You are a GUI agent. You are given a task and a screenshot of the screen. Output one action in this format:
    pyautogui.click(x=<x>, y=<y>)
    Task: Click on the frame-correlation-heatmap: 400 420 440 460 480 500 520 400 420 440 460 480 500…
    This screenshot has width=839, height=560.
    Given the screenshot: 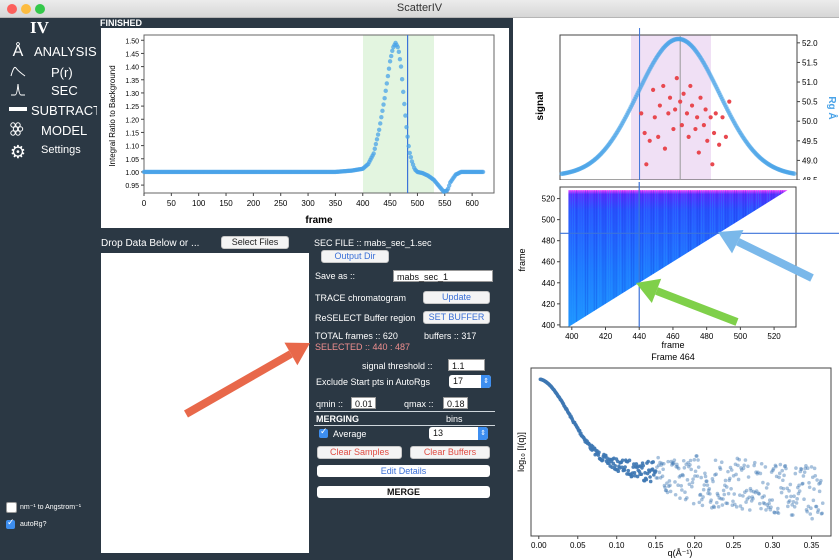 What is the action you would take?
    pyautogui.click(x=676, y=267)
    